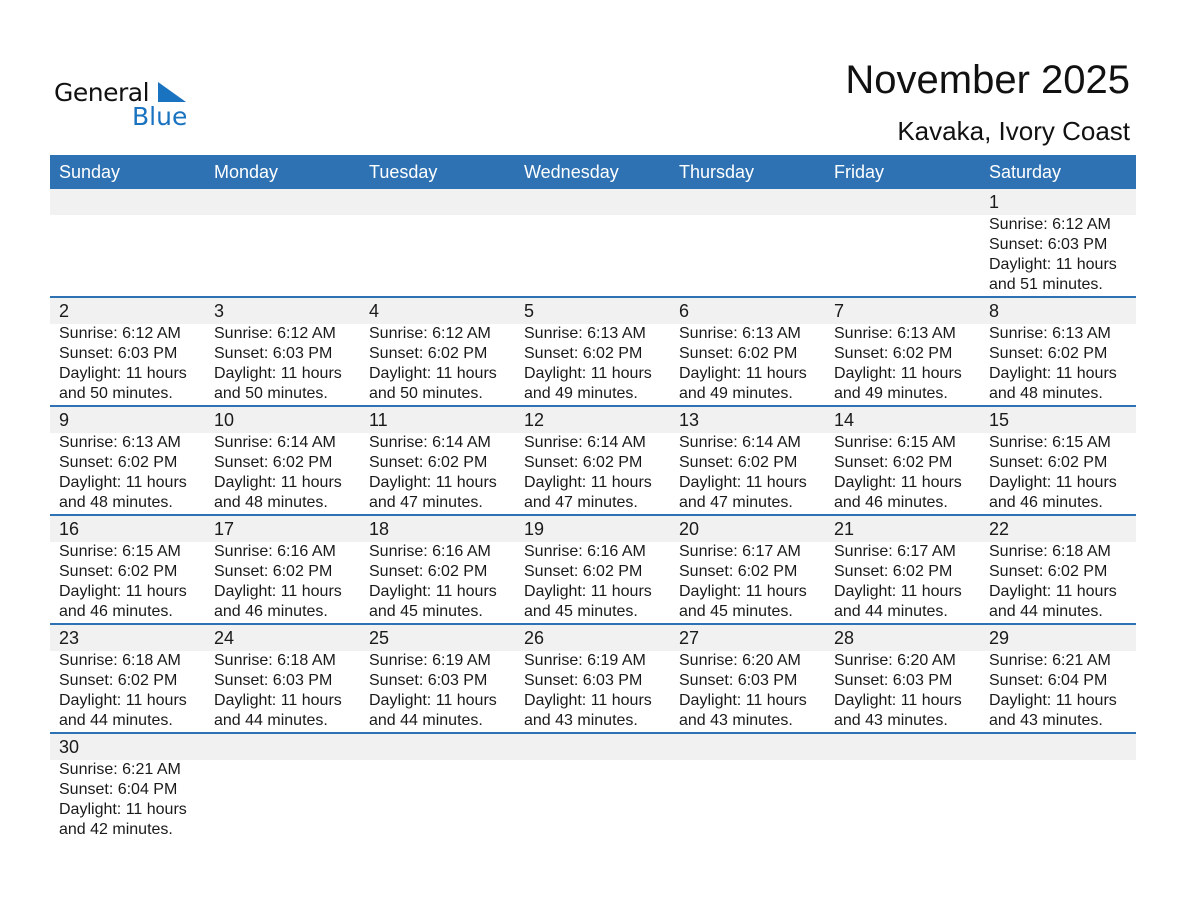  Describe the element at coordinates (116, 829) in the screenshot. I see `daylight-minutes-text: and 42 minutes.` at that location.